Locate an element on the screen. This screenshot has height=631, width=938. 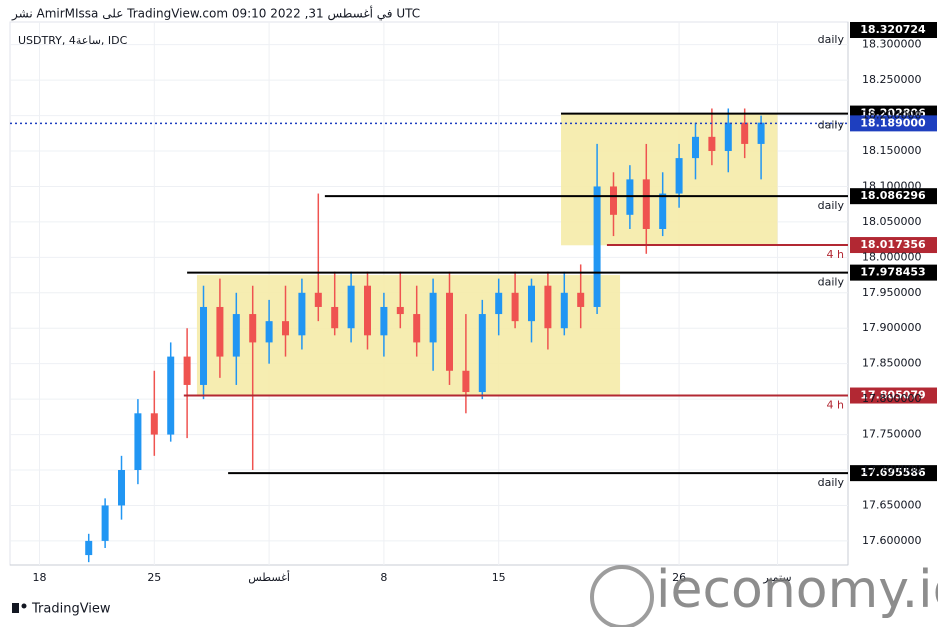
price-label: 18.320724 is located at coordinates (893, 29).